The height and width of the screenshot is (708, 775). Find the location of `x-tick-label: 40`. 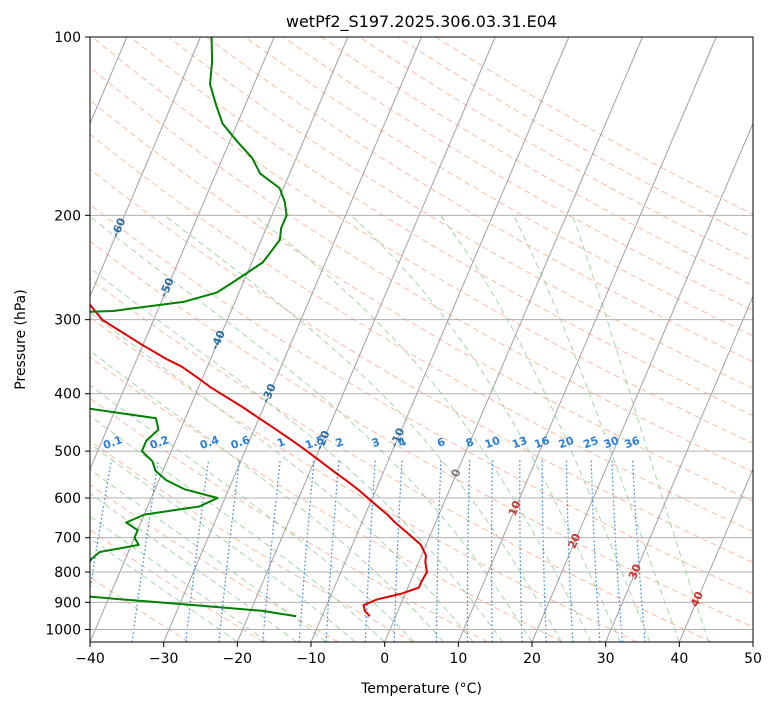

x-tick-label: 40 is located at coordinates (679, 659).